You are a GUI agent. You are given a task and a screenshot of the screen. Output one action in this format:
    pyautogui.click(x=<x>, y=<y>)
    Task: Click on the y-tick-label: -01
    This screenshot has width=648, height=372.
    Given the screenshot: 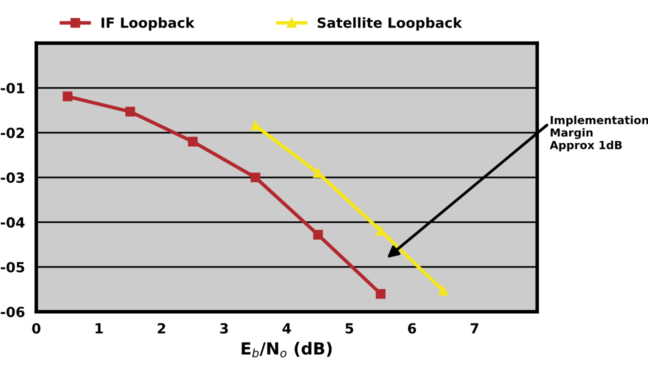 What is the action you would take?
    pyautogui.click(x=12, y=88)
    